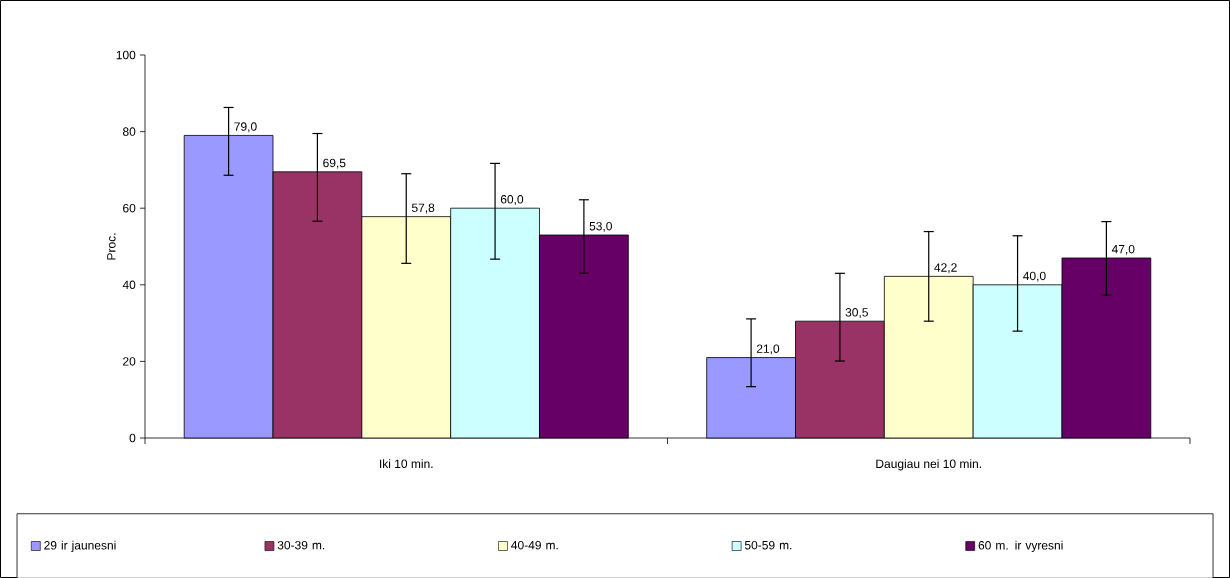 The image size is (1230, 578). Describe the element at coordinates (334, 163) in the screenshot. I see `data-label: 69,5` at that location.